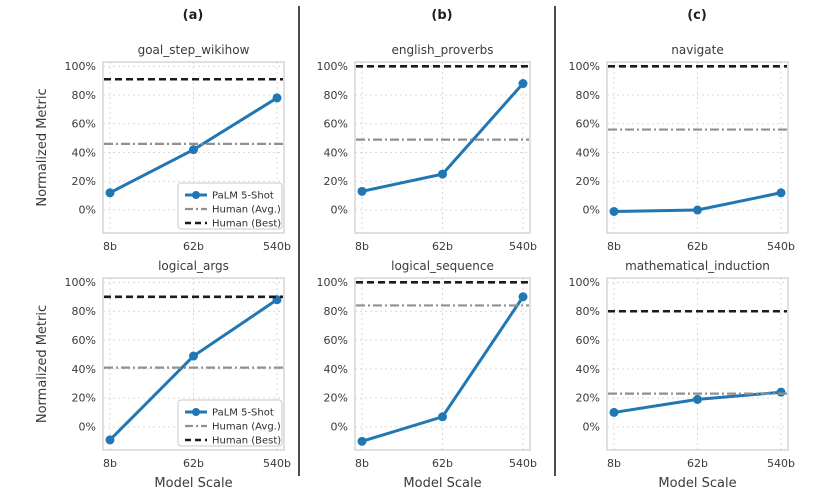  Describe the element at coordinates (194, 50) in the screenshot. I see `subplot-title: goal_step_wikihow` at that location.